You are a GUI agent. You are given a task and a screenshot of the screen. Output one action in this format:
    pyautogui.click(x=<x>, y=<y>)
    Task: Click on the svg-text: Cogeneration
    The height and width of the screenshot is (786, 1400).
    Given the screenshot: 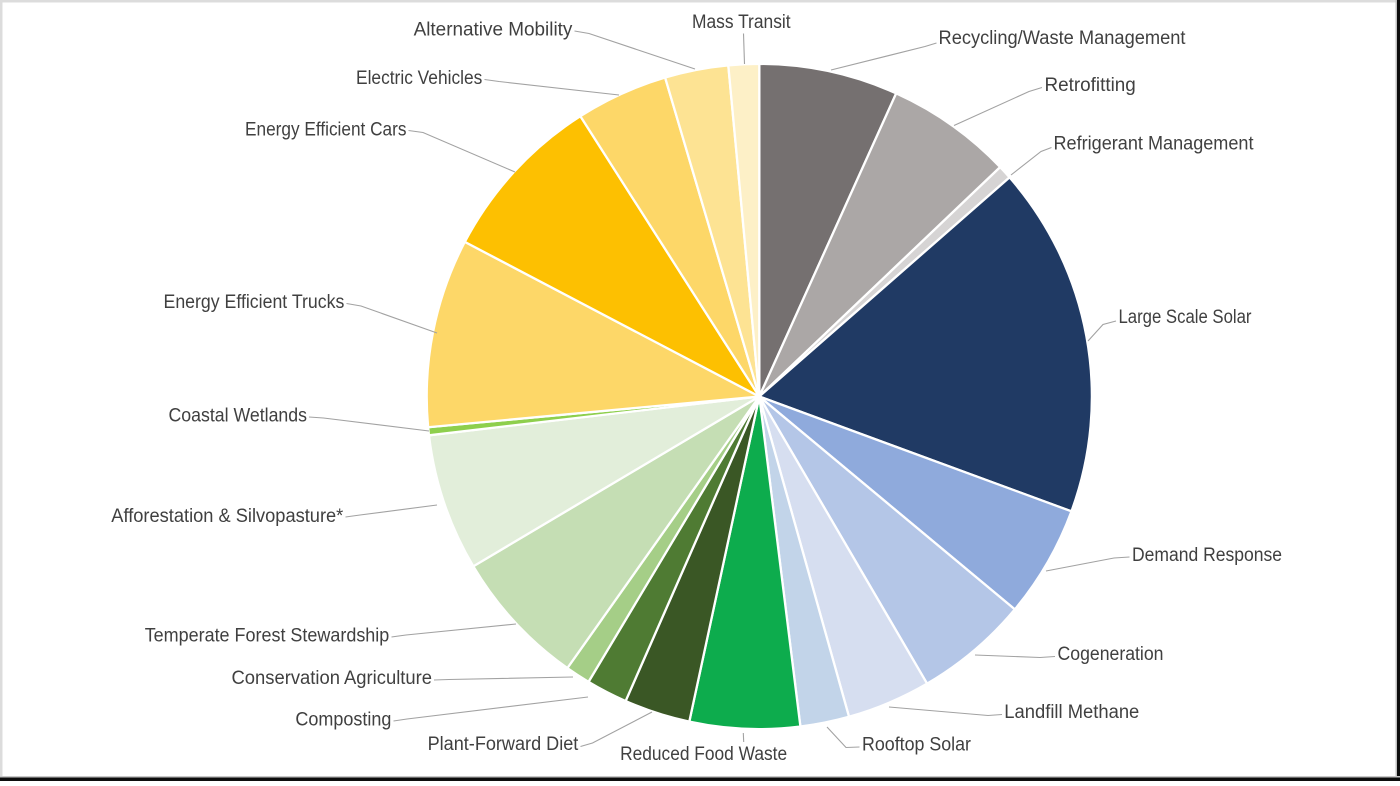 What is the action you would take?
    pyautogui.click(x=1111, y=654)
    